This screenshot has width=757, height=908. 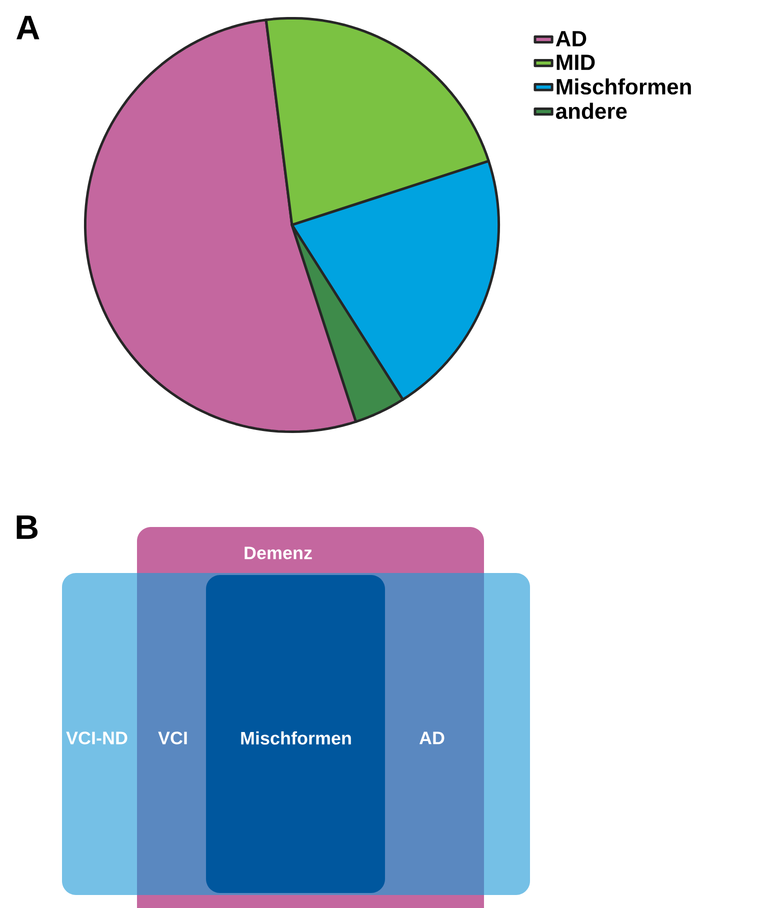 What do you see at coordinates (623, 86) in the screenshot?
I see `legend-label: Mischformen` at bounding box center [623, 86].